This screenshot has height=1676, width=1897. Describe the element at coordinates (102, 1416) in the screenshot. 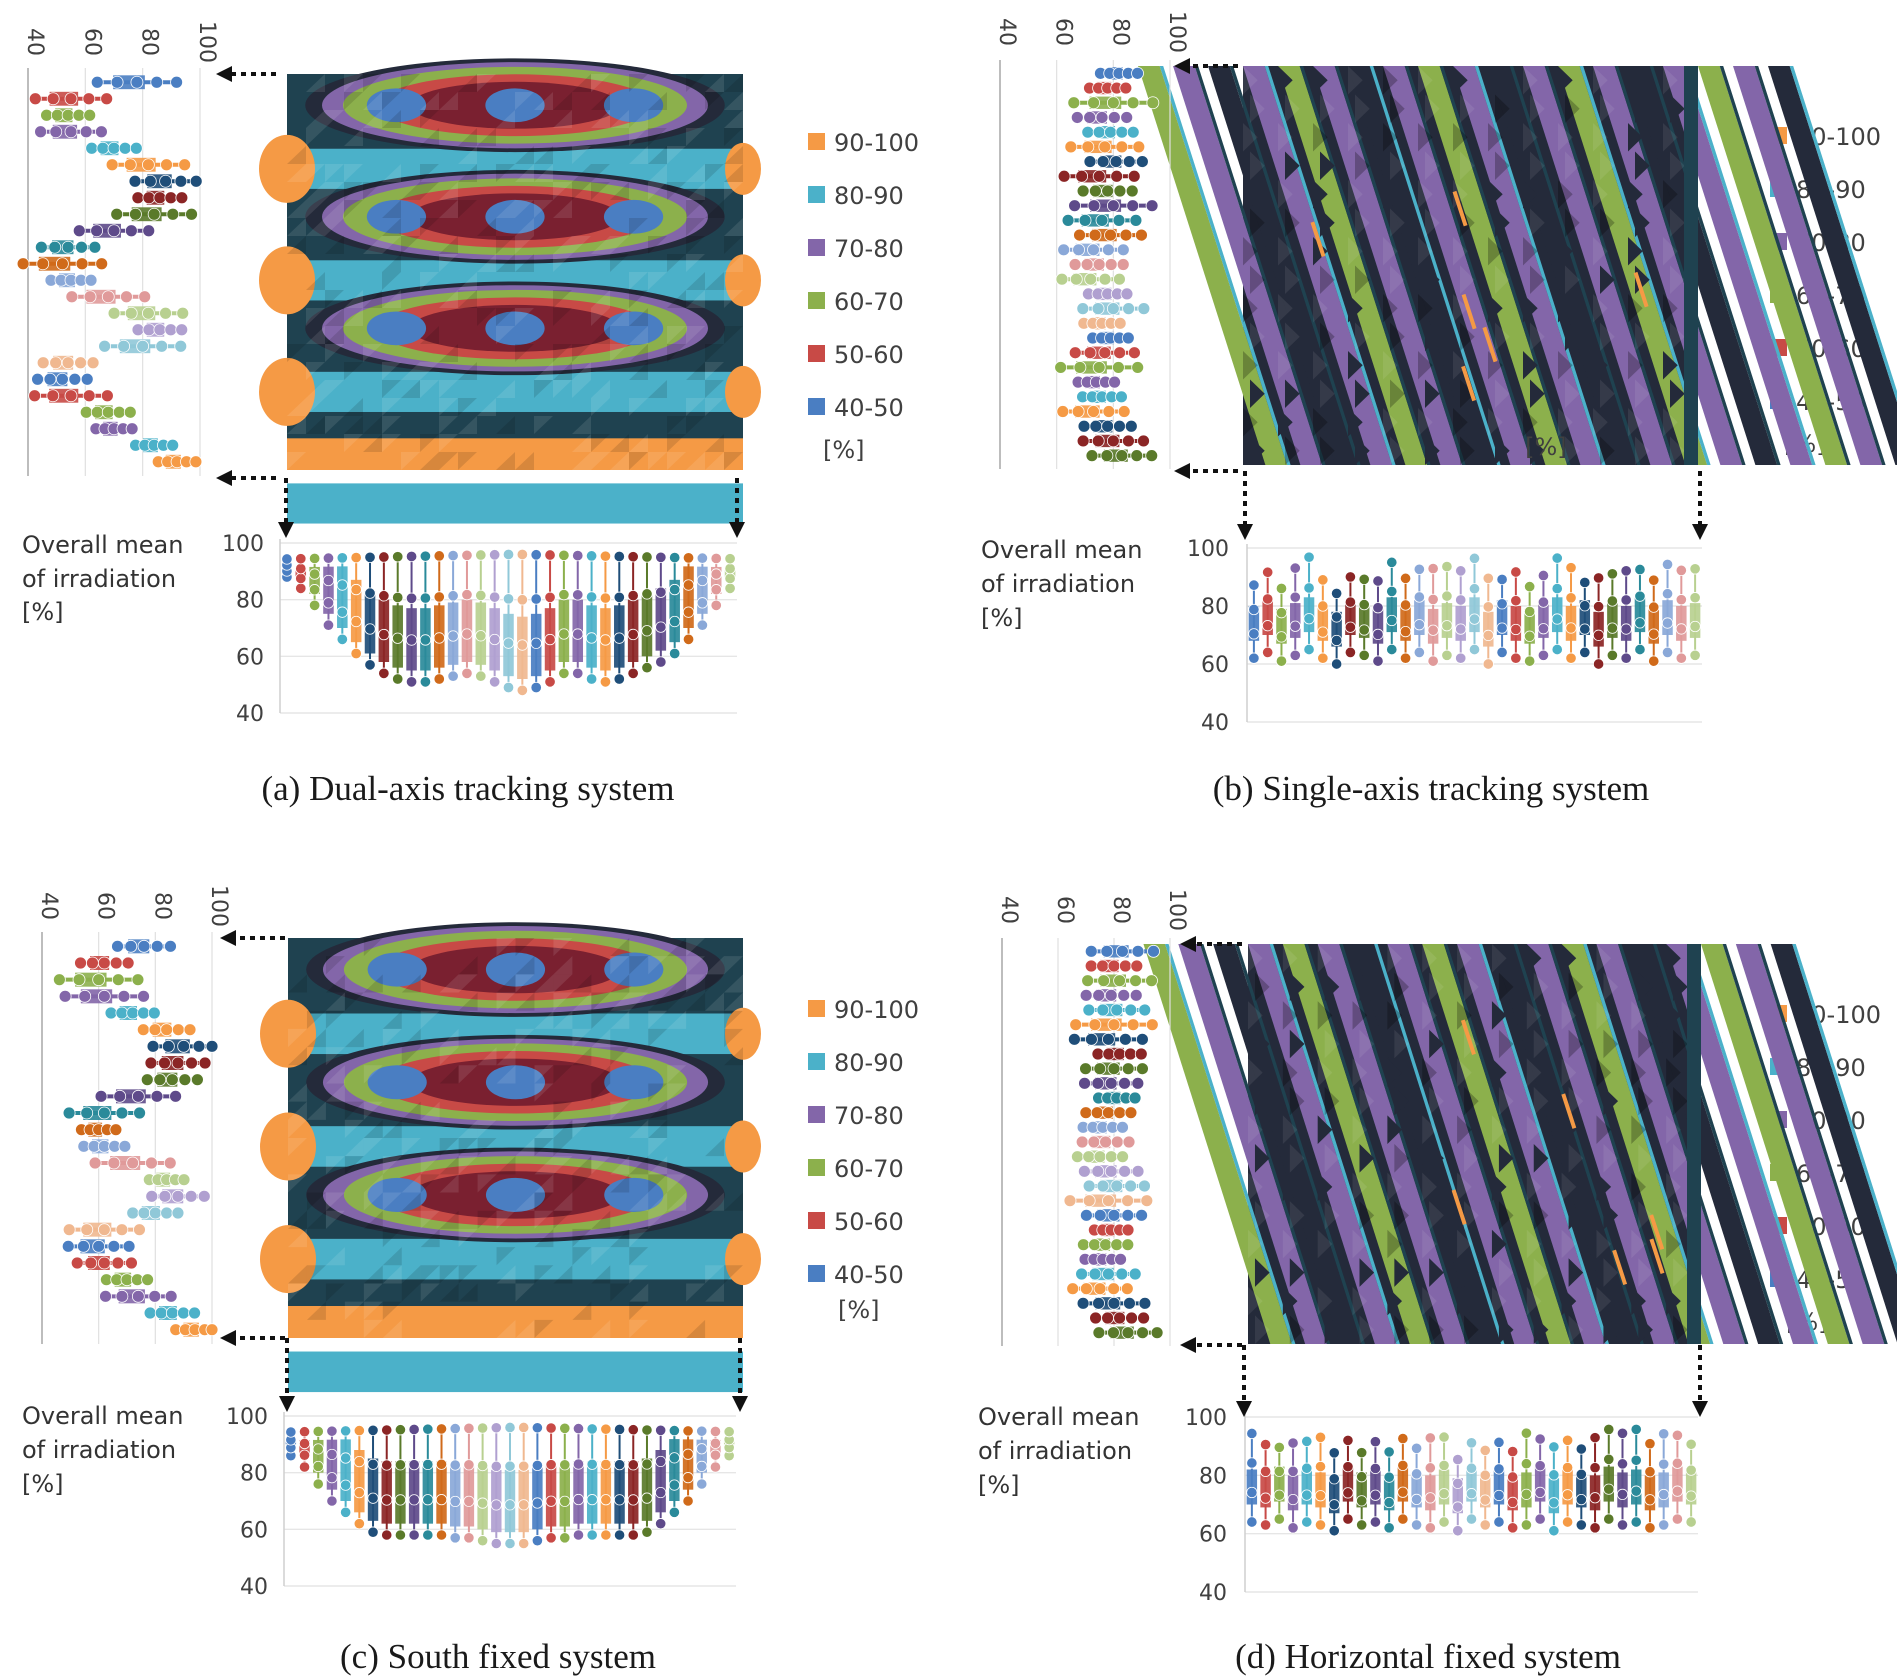

I see `axis-title-line-1: Overall mean` at that location.